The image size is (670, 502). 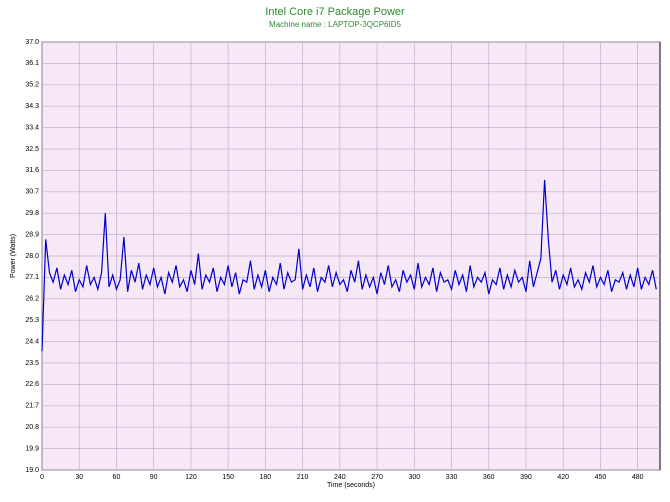 I want to click on y-tick-label: 33.4, so click(x=32, y=127).